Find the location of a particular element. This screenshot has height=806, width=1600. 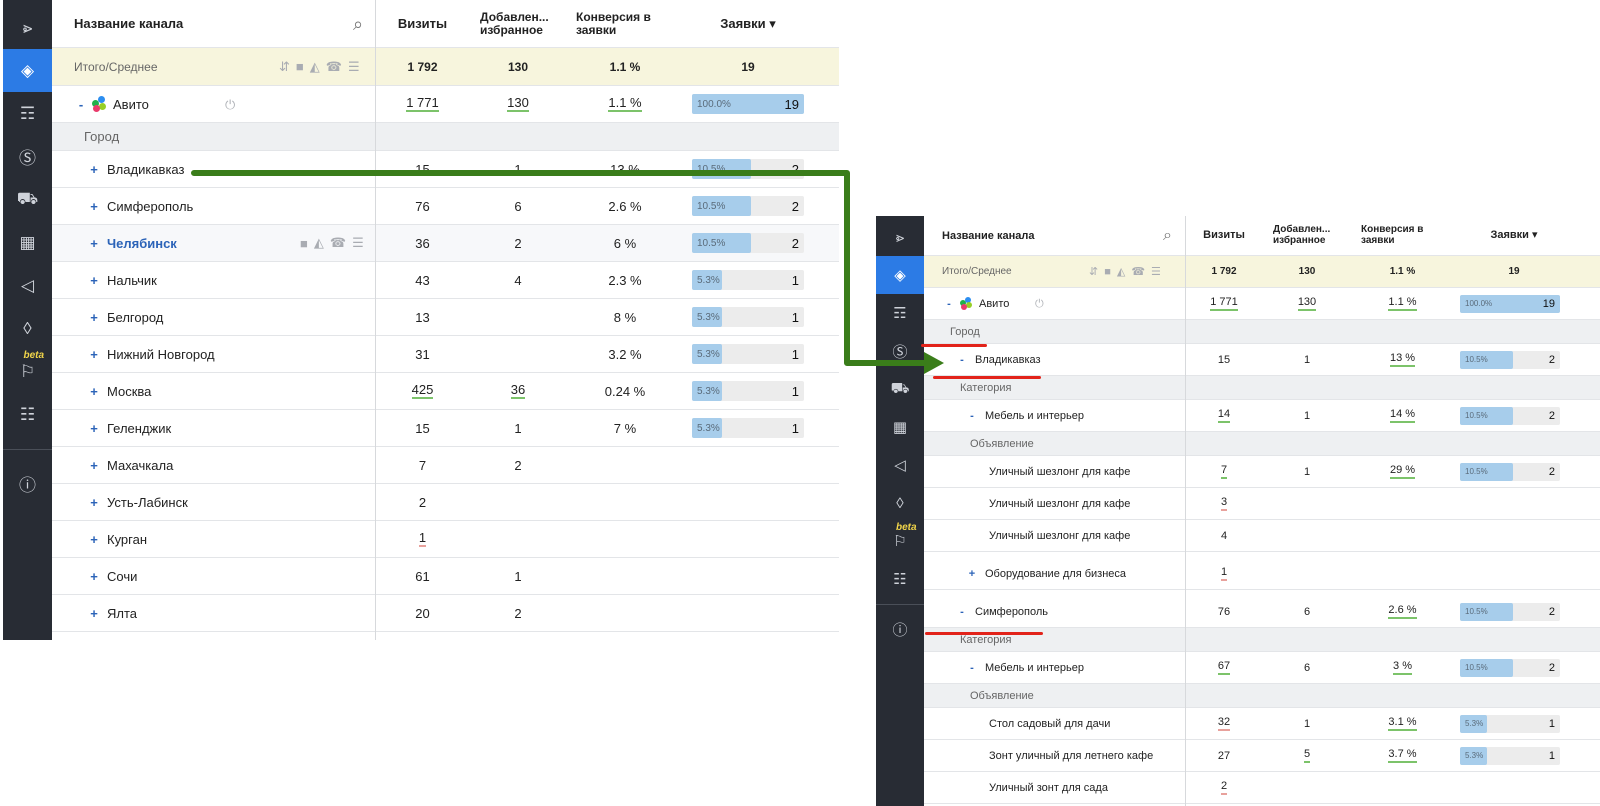

drilldown-row: Уличный шезлонг для кафе 3 is located at coordinates (1262, 504).